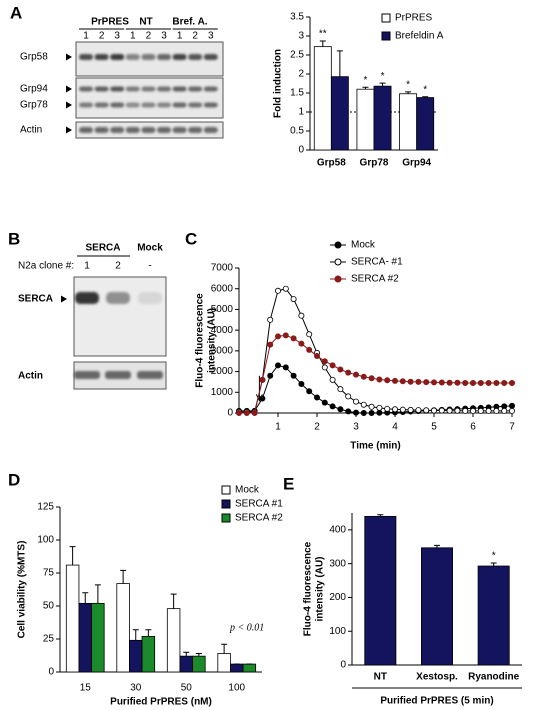 The image size is (537, 710). I want to click on panel-label: D, so click(14, 479).